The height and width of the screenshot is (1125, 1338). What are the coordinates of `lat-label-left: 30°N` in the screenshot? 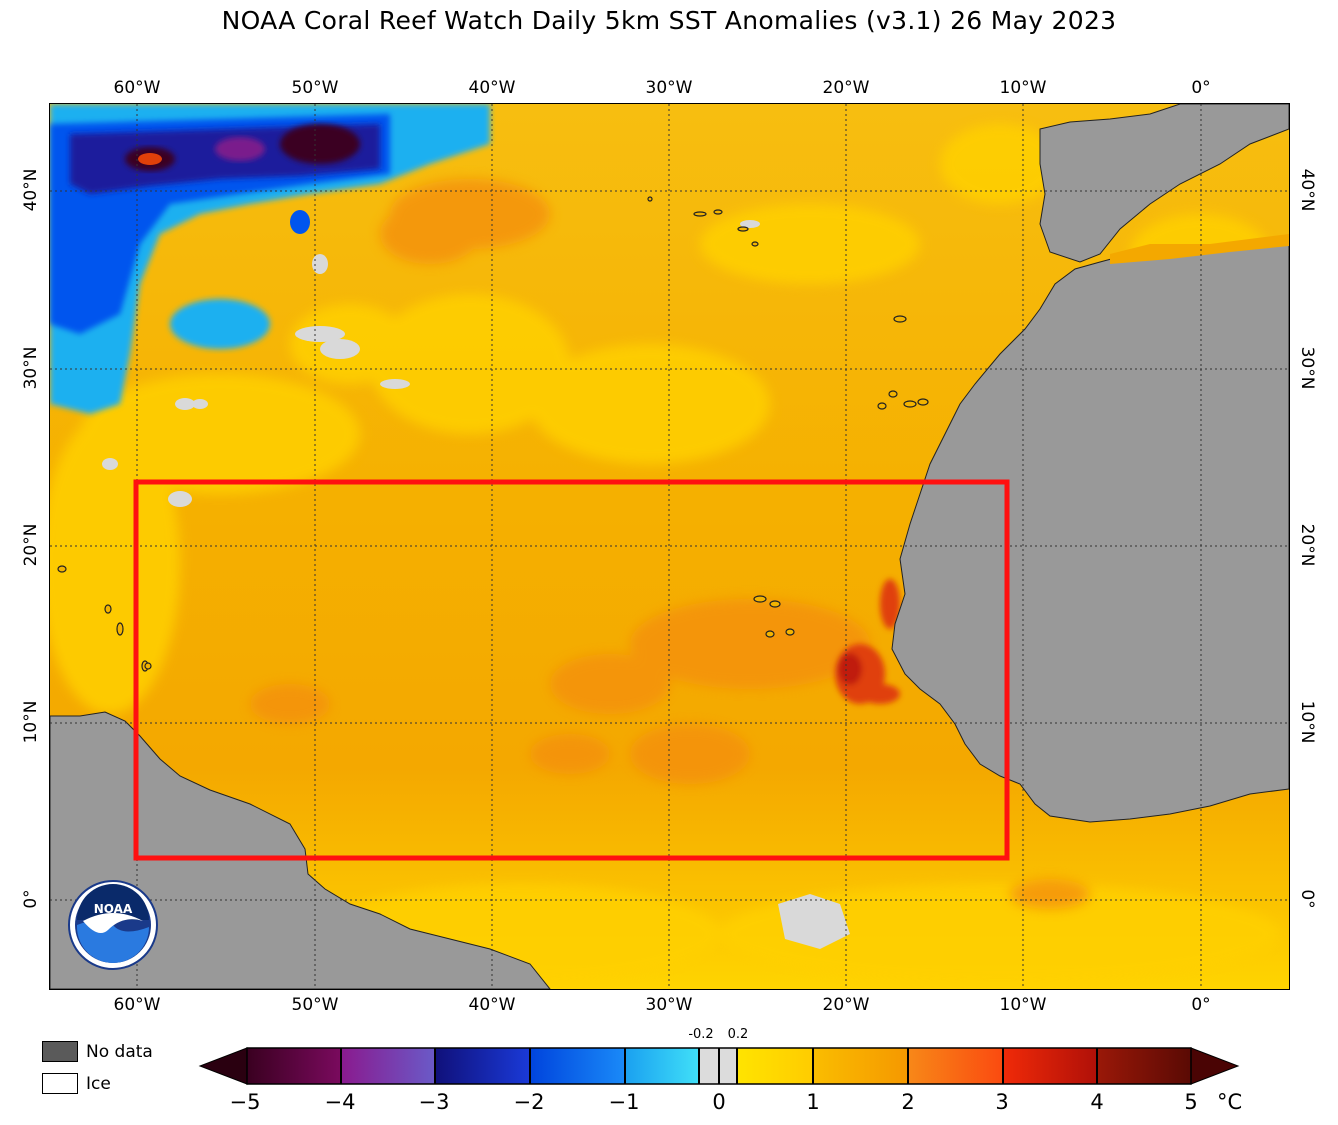 It's located at (31, 368).